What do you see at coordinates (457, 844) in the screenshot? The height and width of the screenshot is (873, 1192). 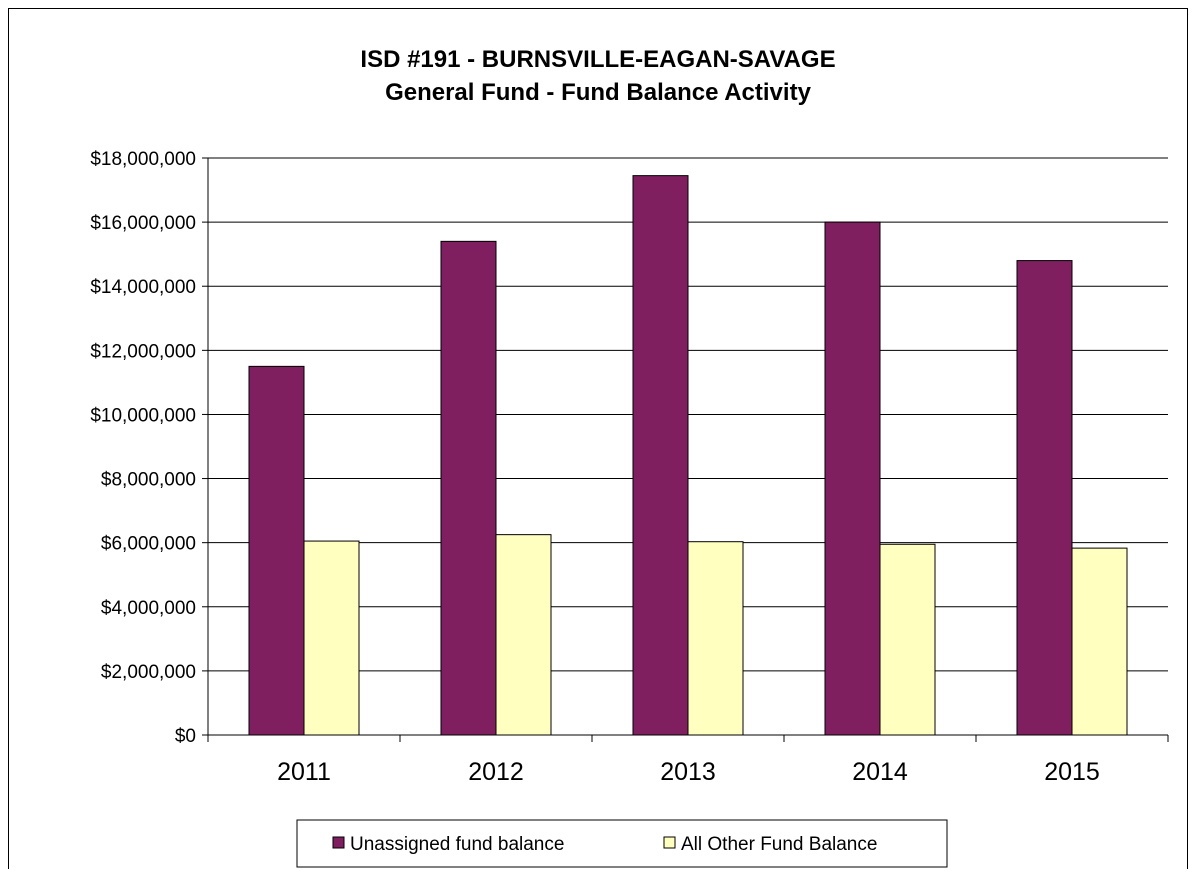 I see `legend-label: Unassigned fund balance` at bounding box center [457, 844].